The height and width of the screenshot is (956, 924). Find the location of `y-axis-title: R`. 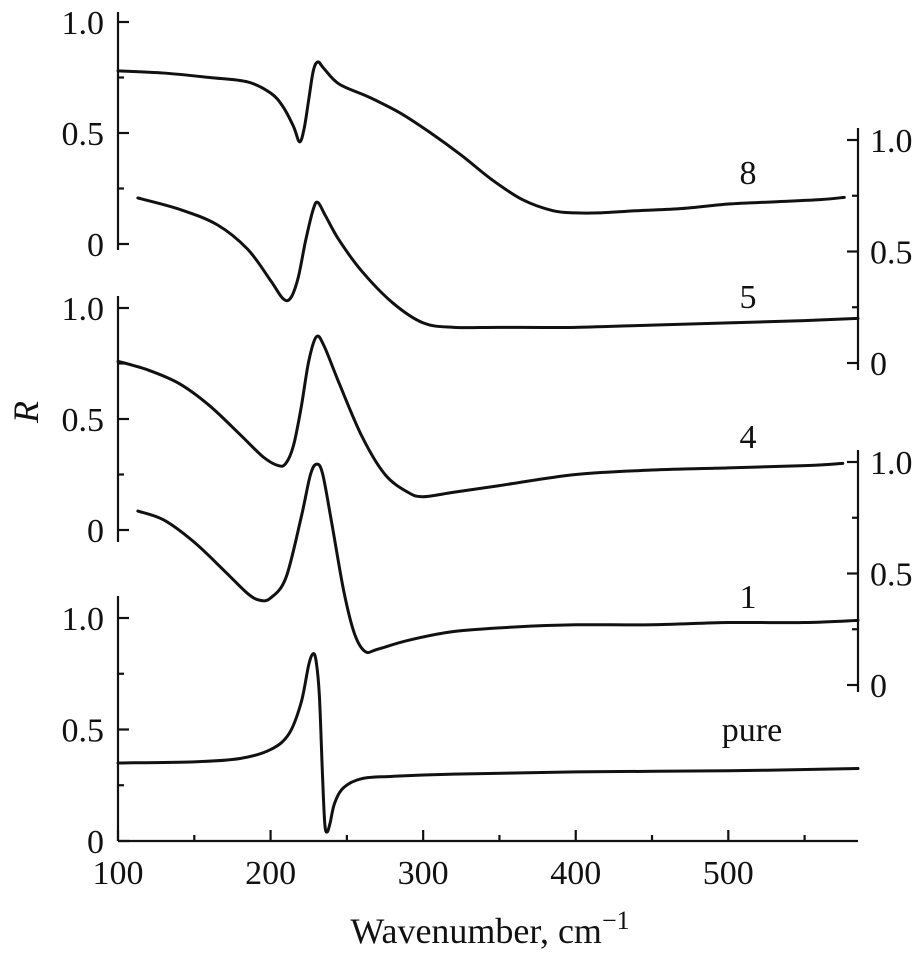

y-axis-title: R is located at coordinates (26, 412).